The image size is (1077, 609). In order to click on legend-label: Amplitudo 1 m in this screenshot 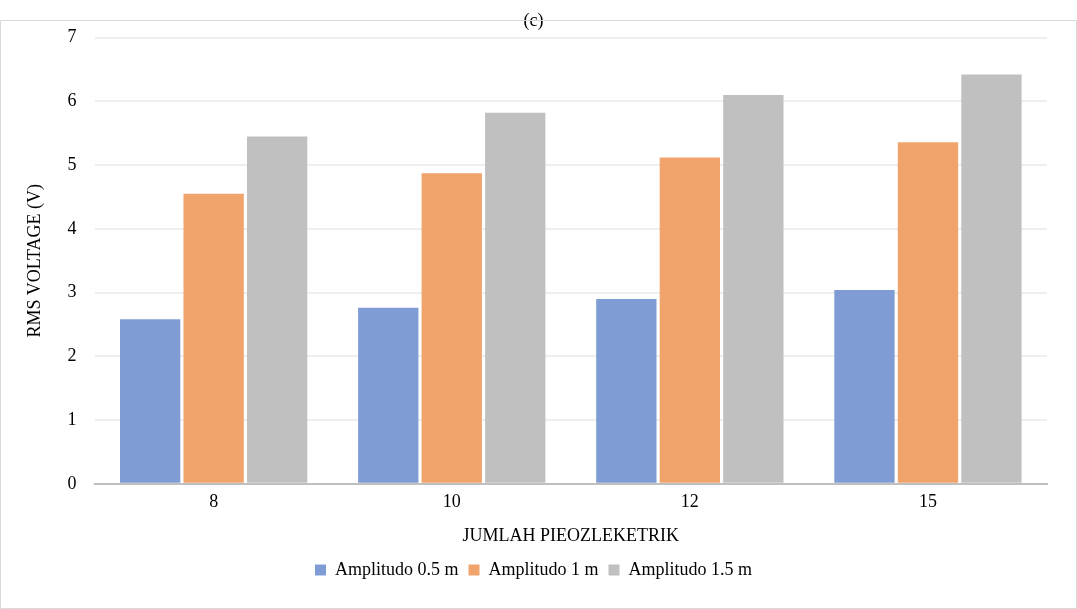, I will do `click(543, 568)`.